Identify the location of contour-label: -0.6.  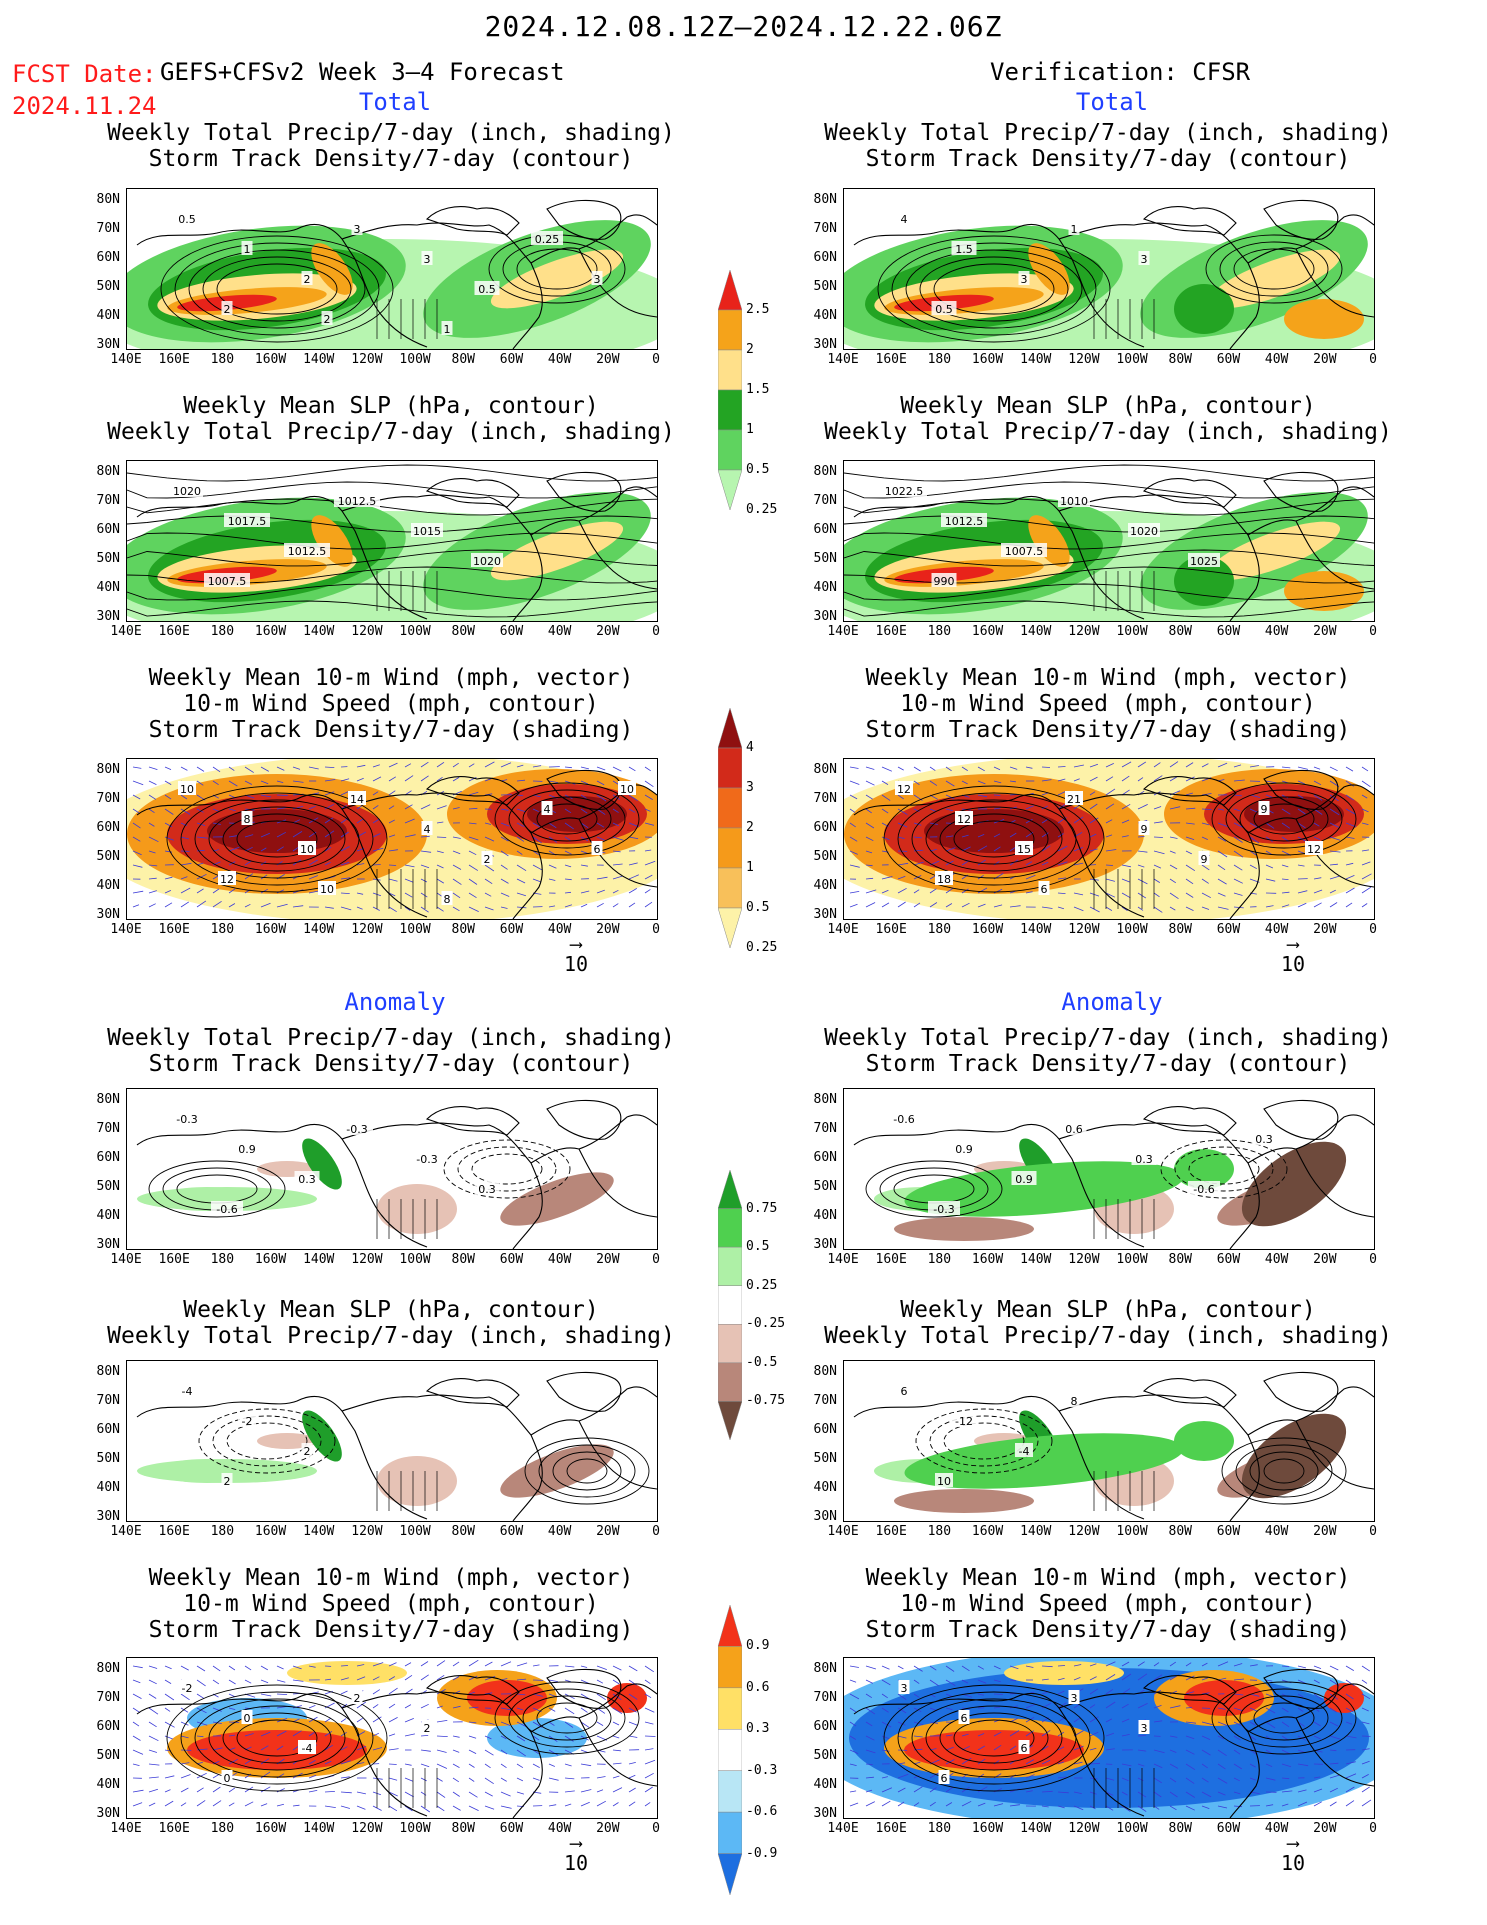
(1203, 1189).